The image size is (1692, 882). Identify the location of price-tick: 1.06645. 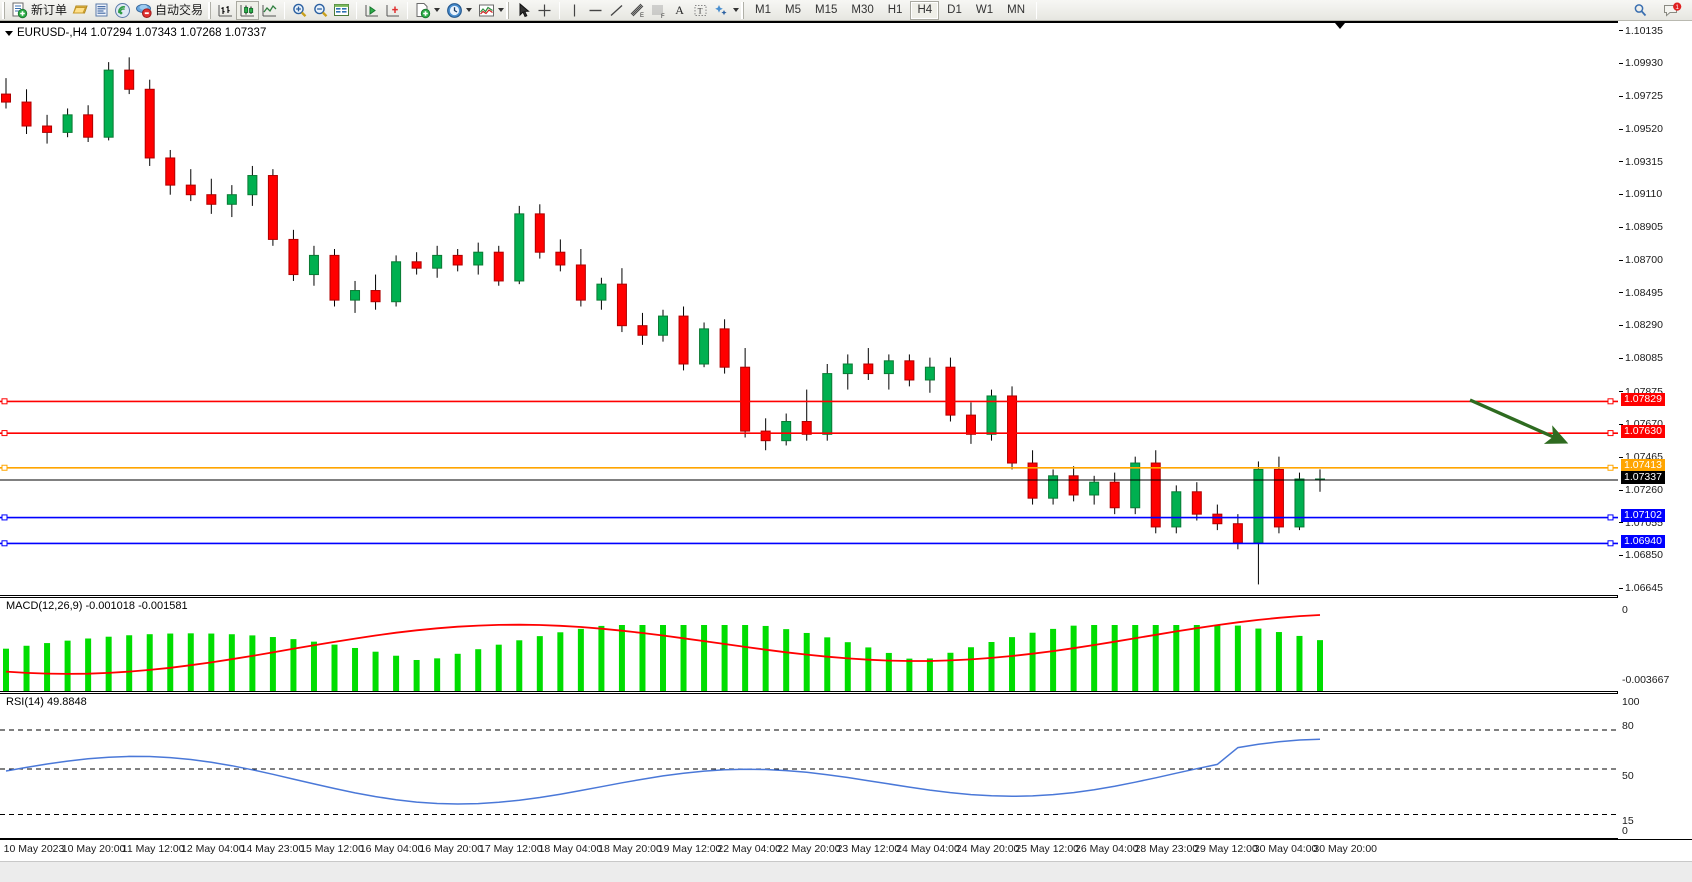
(1641, 588).